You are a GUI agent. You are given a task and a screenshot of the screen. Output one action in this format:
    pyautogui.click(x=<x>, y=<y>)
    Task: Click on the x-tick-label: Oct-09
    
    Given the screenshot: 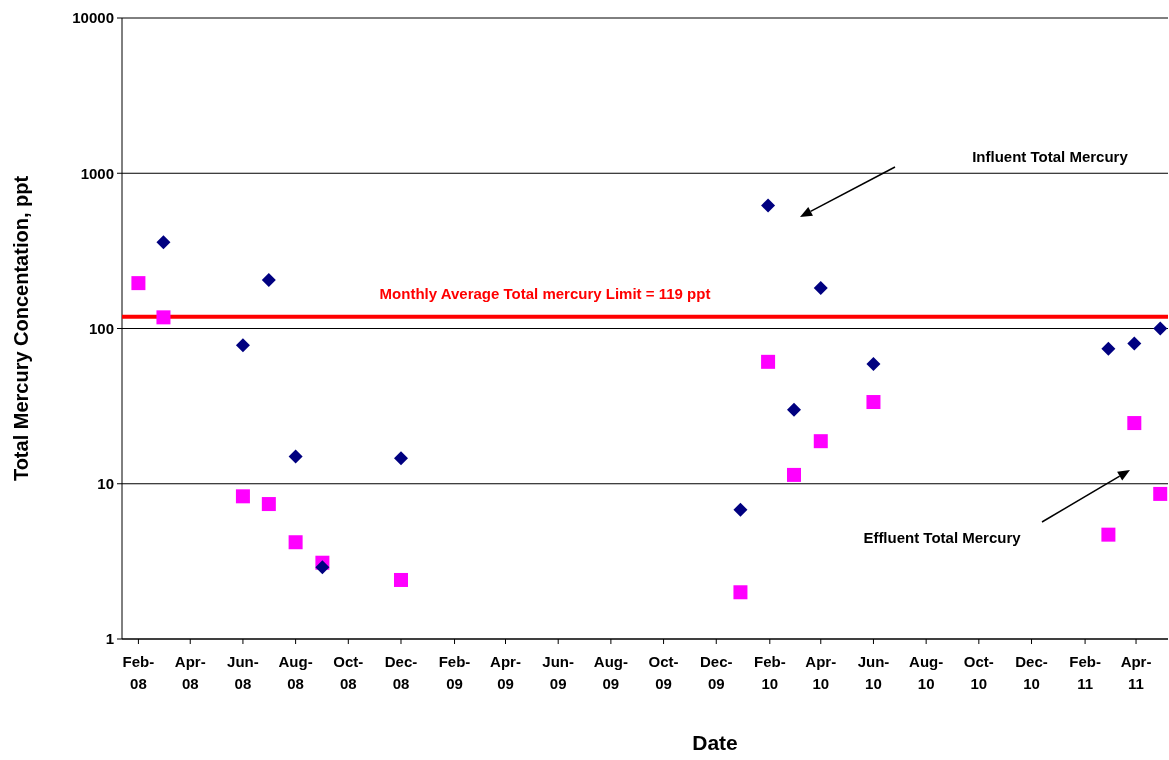 What is the action you would take?
    pyautogui.click(x=663, y=672)
    